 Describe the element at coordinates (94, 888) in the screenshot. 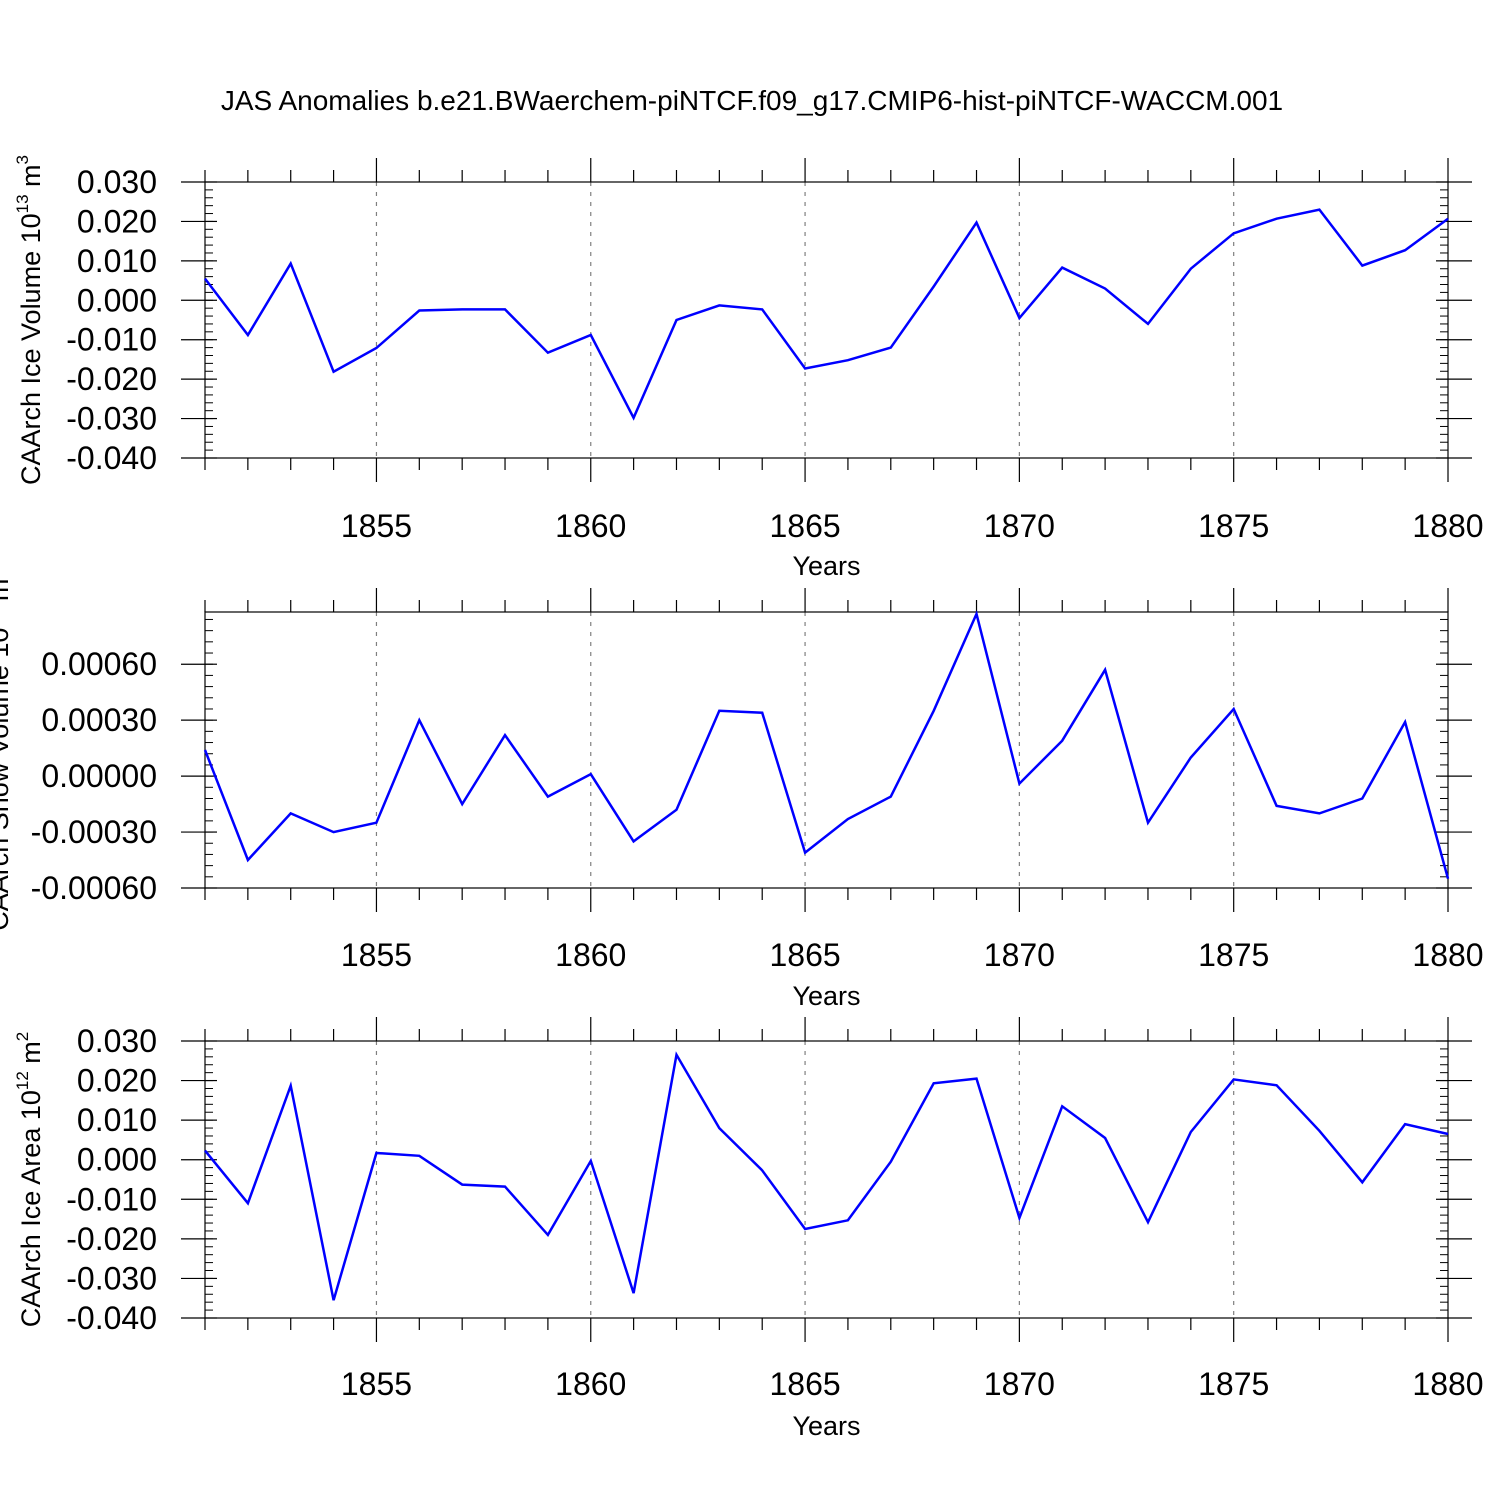

I see `y-tick-label: -0.00060` at that location.